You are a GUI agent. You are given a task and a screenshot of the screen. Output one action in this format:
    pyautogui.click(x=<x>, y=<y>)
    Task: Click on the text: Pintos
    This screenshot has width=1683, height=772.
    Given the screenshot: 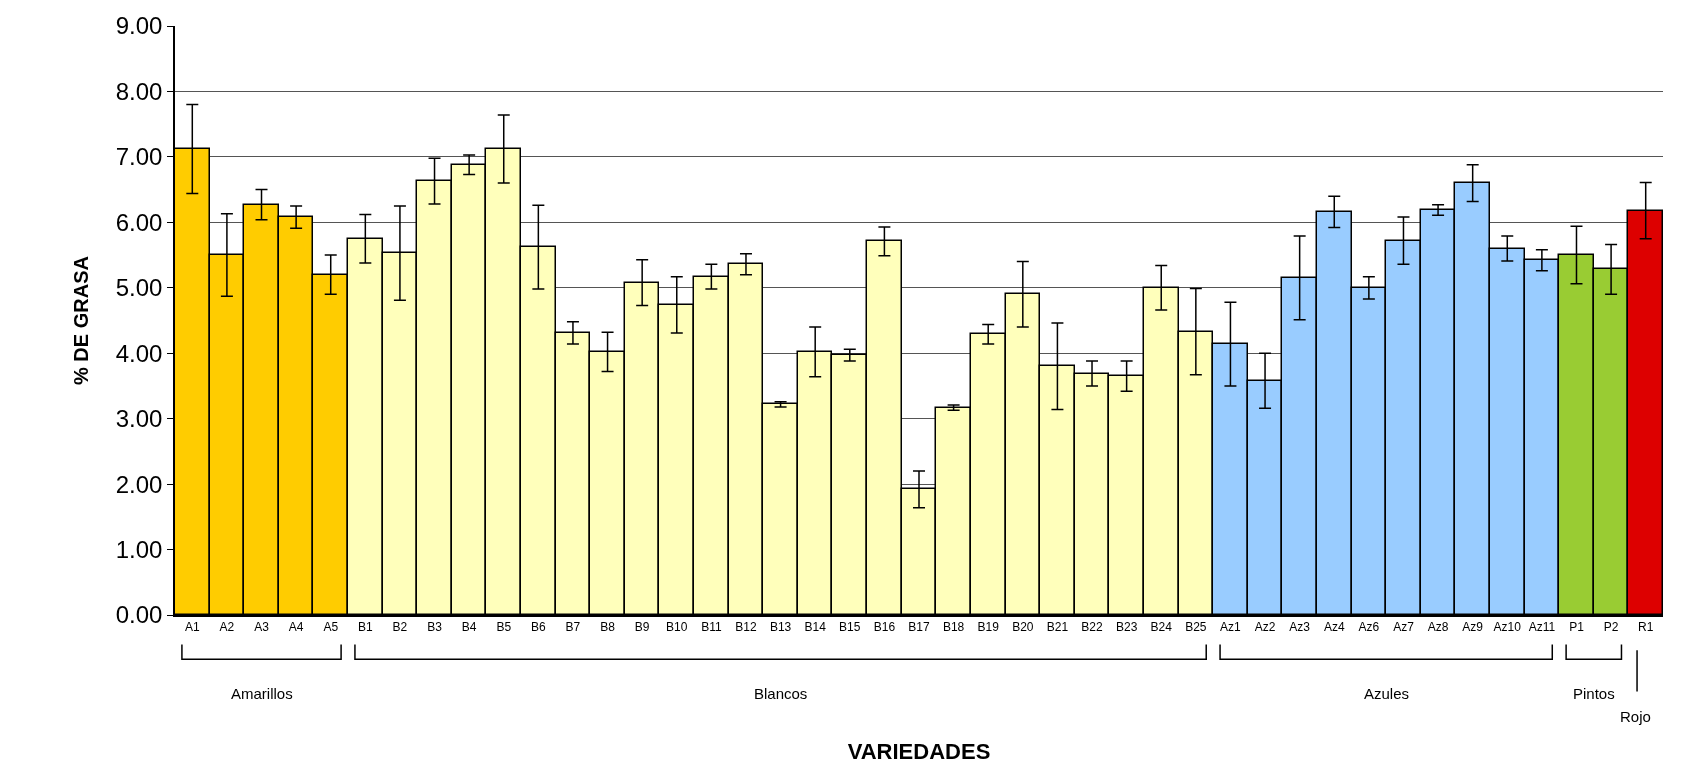 What is the action you would take?
    pyautogui.click(x=1594, y=693)
    